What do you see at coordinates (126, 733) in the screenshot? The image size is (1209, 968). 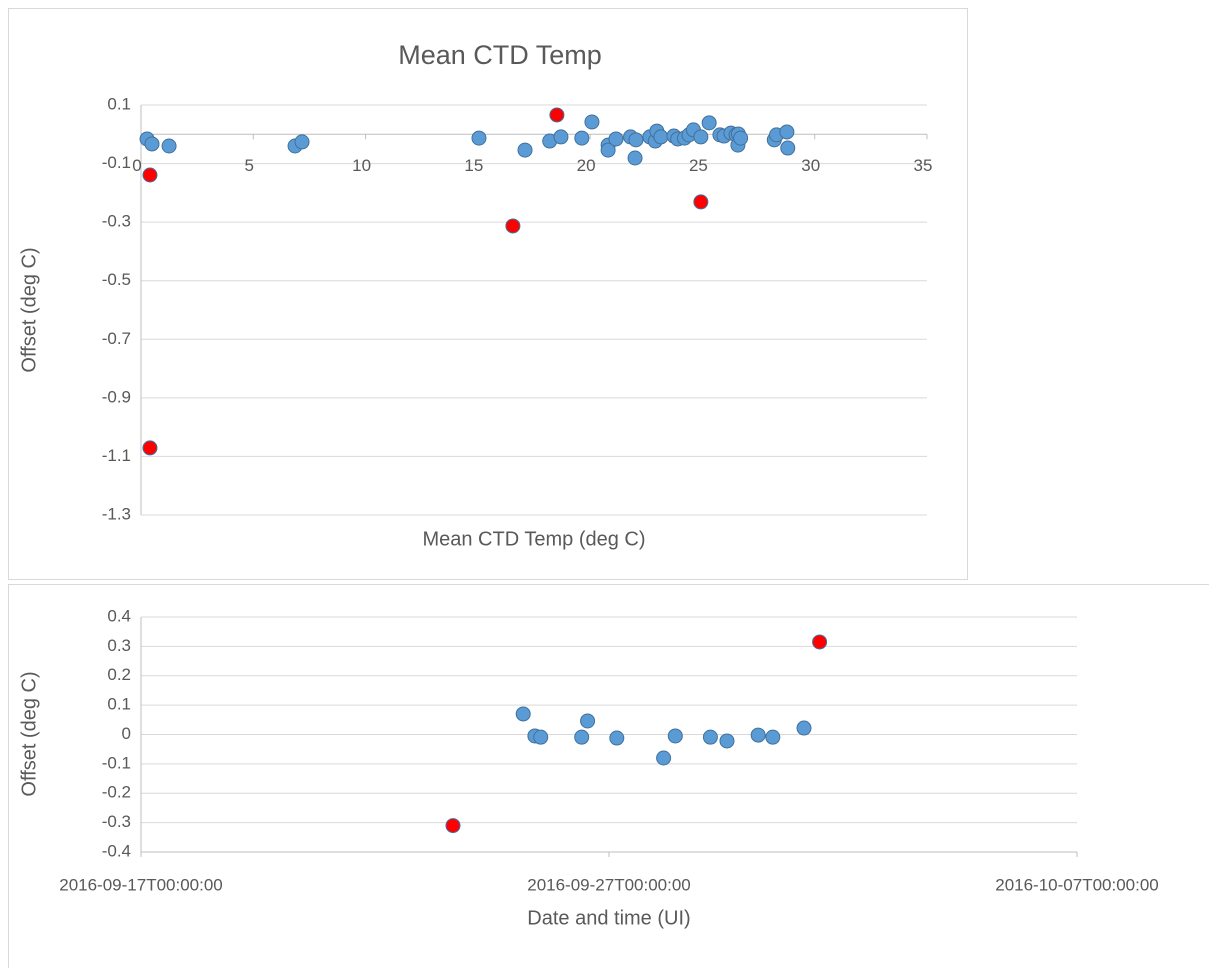 I see `y-tick-label: 0` at bounding box center [126, 733].